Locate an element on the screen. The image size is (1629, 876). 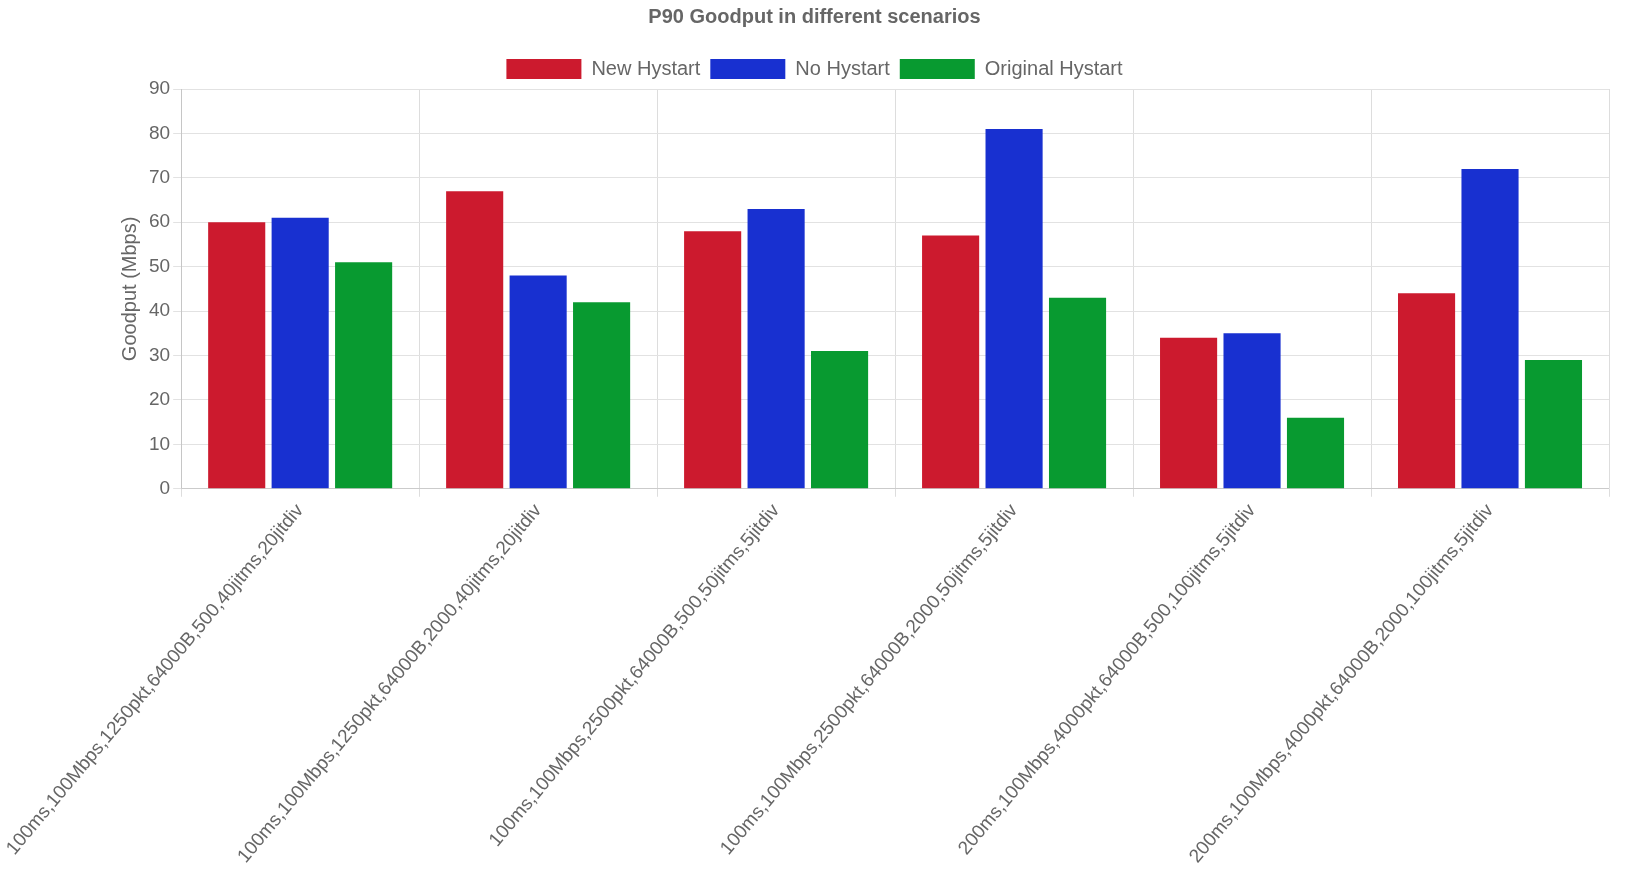
y-tick-label: 70 is located at coordinates (160, 177).